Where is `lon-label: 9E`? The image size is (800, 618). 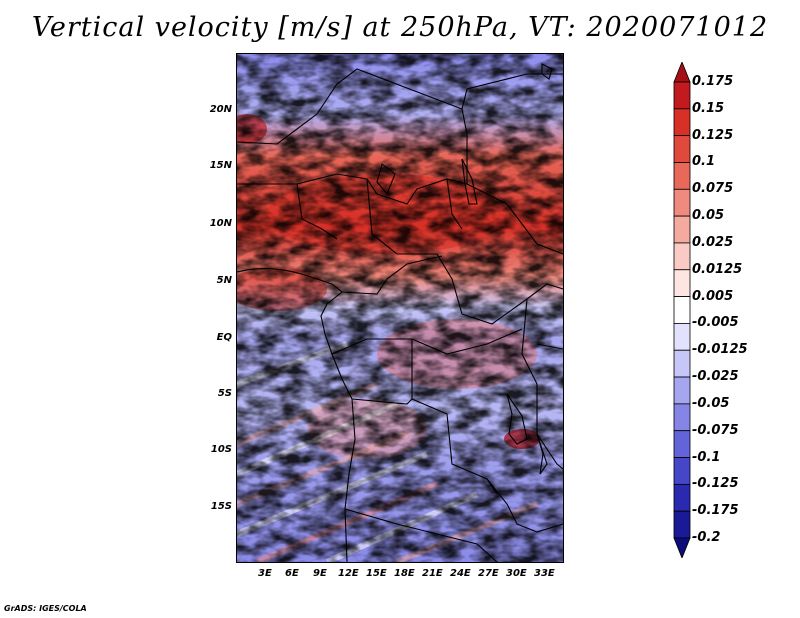
lon-label: 9E is located at coordinates (320, 573).